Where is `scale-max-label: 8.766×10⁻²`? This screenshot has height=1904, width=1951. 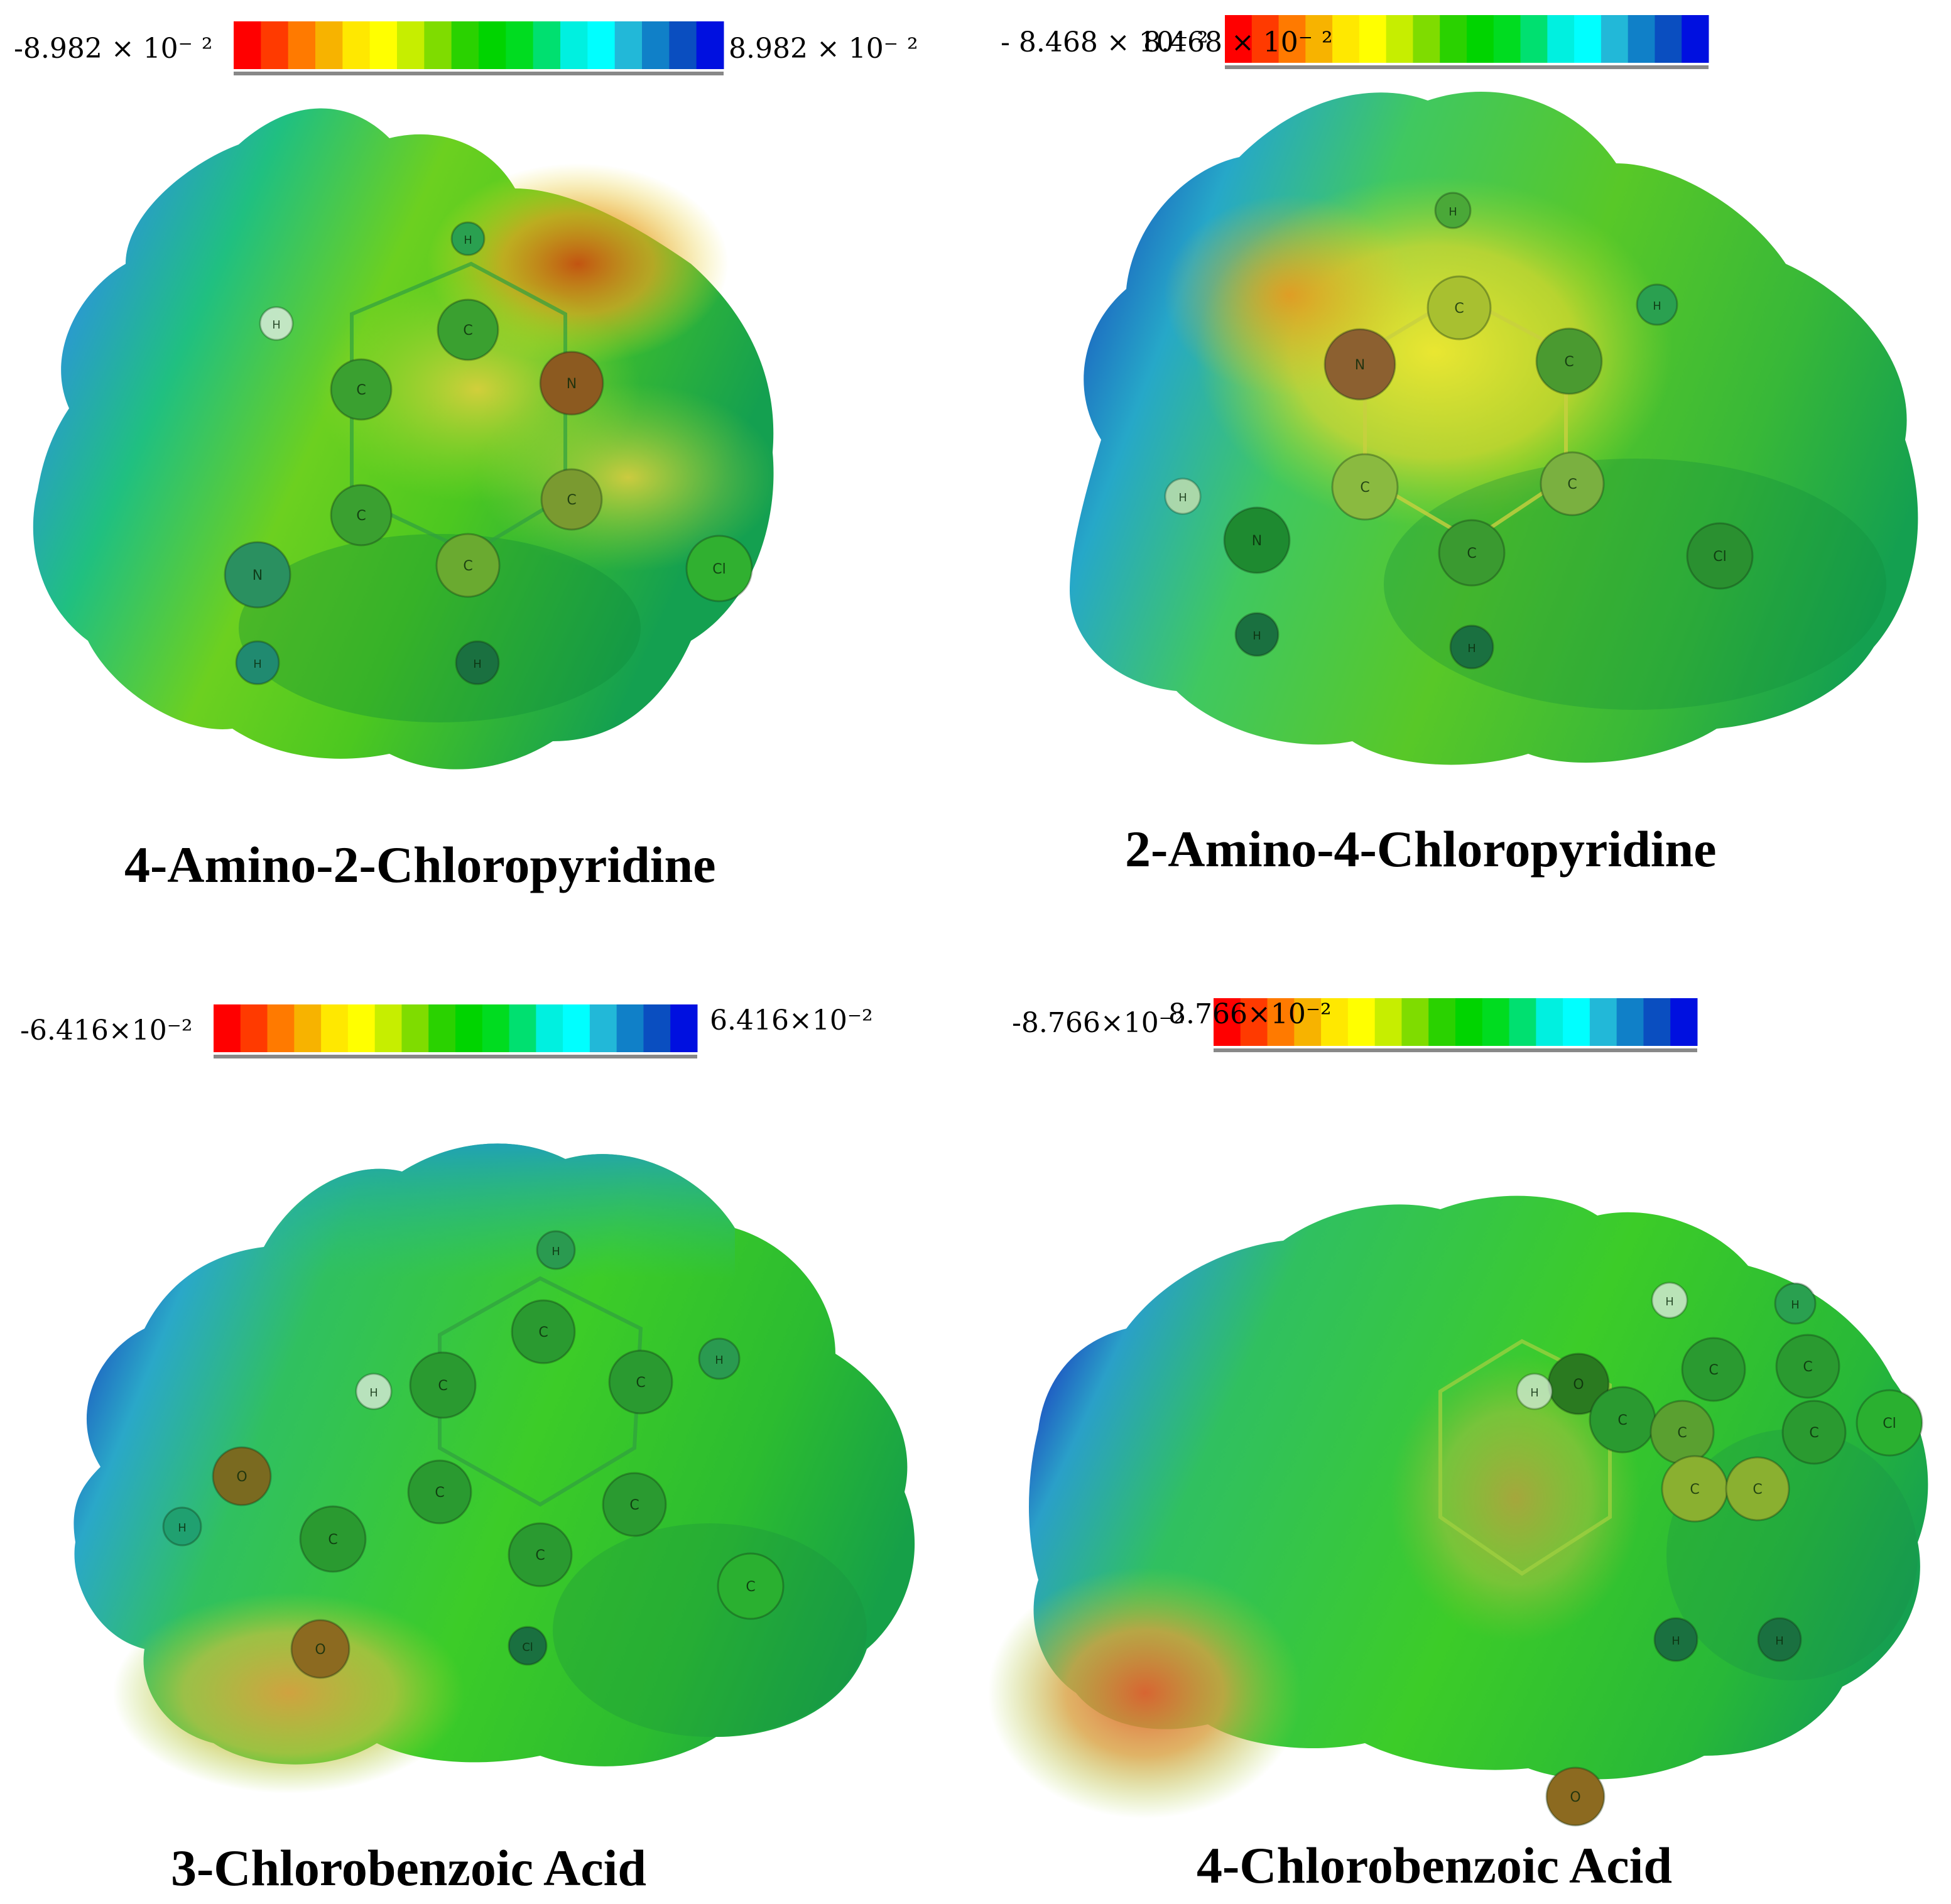
scale-max-label: 8.766×10⁻² is located at coordinates (1250, 1014).